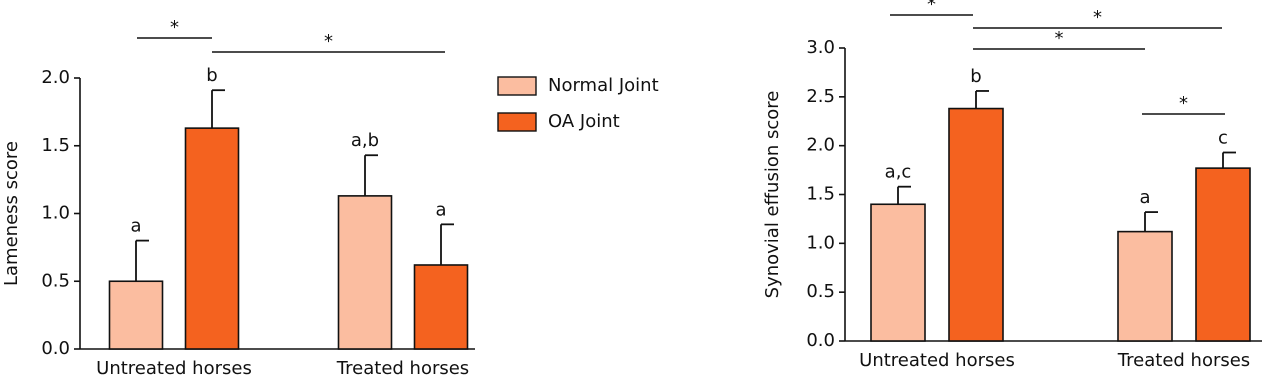 Image resolution: width=1280 pixels, height=377 pixels. Describe the element at coordinates (603, 85) in the screenshot. I see `legend-label: Normal Joint` at that location.